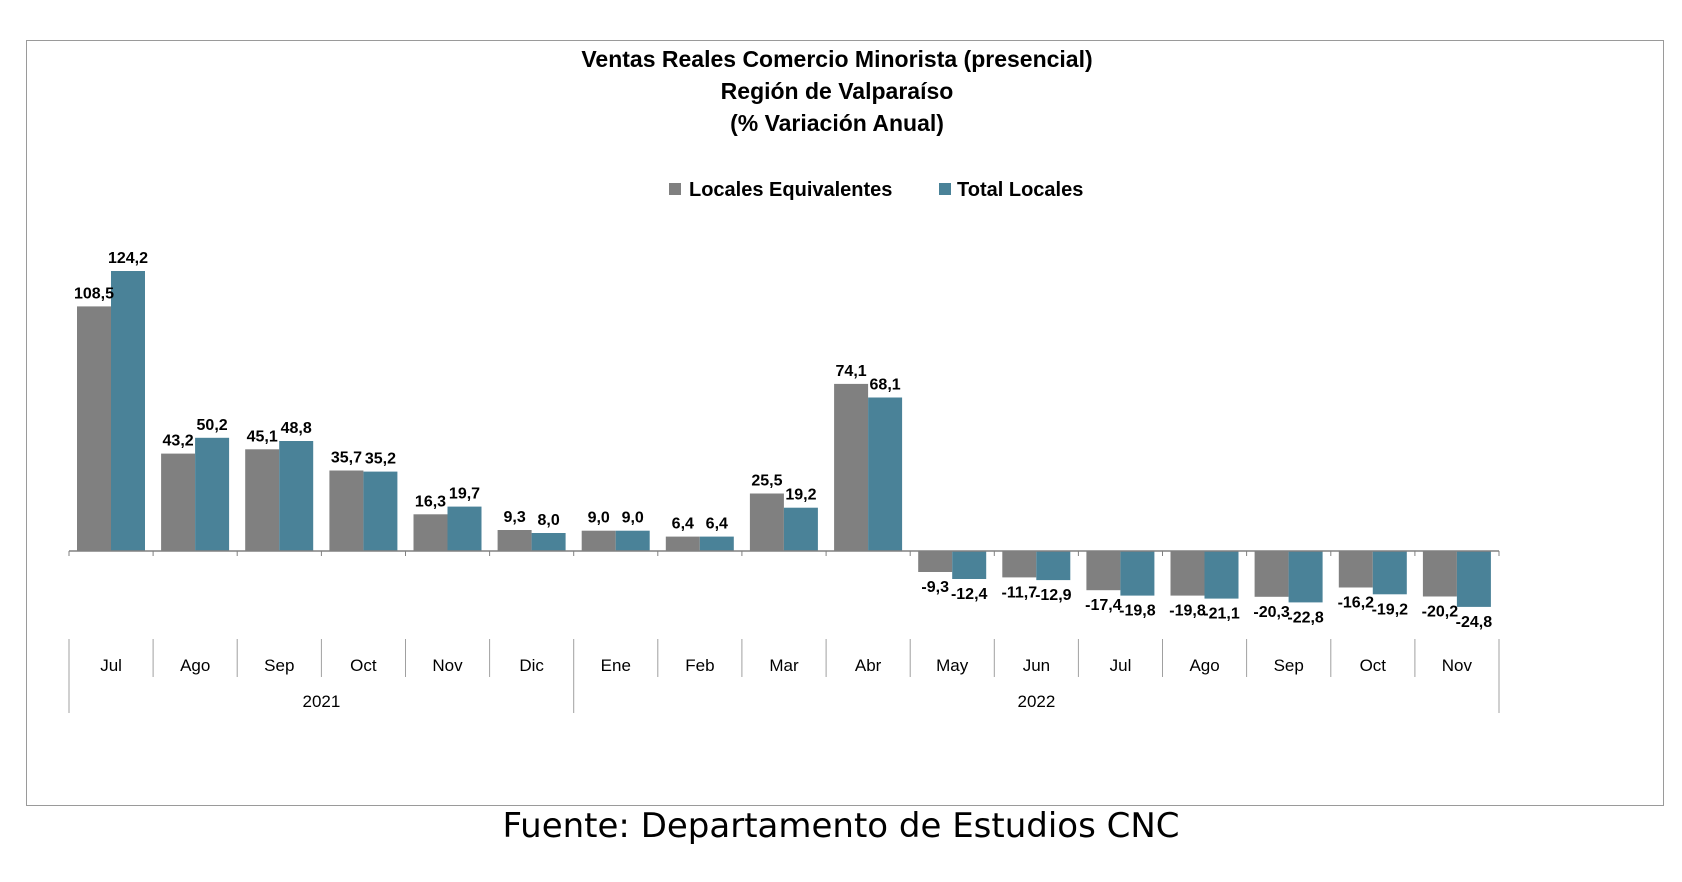  What do you see at coordinates (430, 501) in the screenshot?
I see `data-label-s0-4: 16,3` at bounding box center [430, 501].